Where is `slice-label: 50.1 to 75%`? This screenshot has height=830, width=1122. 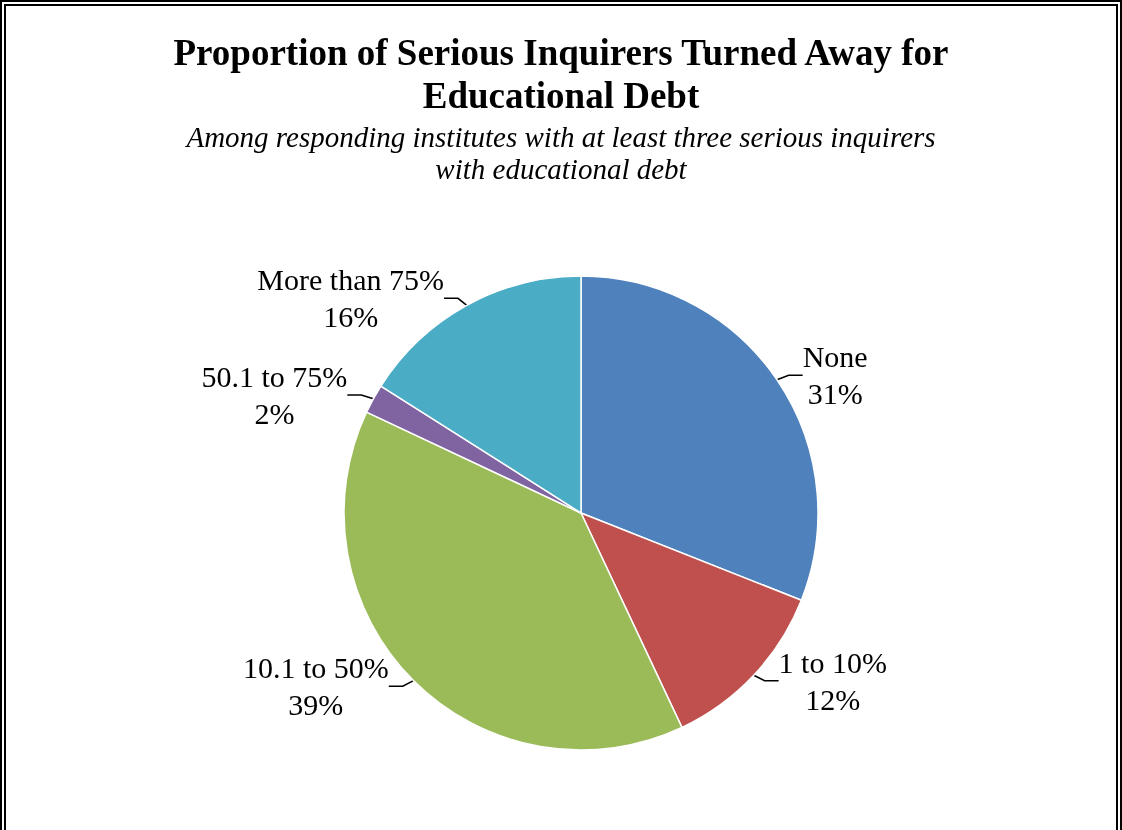 slice-label: 50.1 to 75% is located at coordinates (274, 376).